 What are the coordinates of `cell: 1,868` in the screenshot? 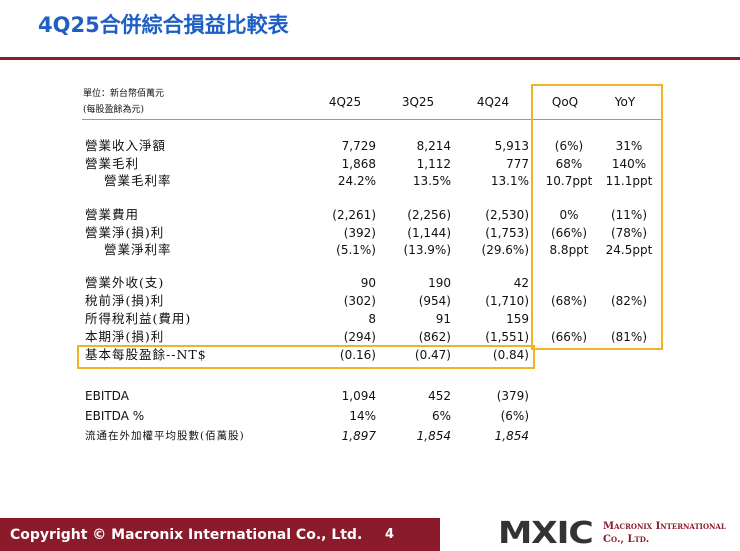 It's located at (358, 163).